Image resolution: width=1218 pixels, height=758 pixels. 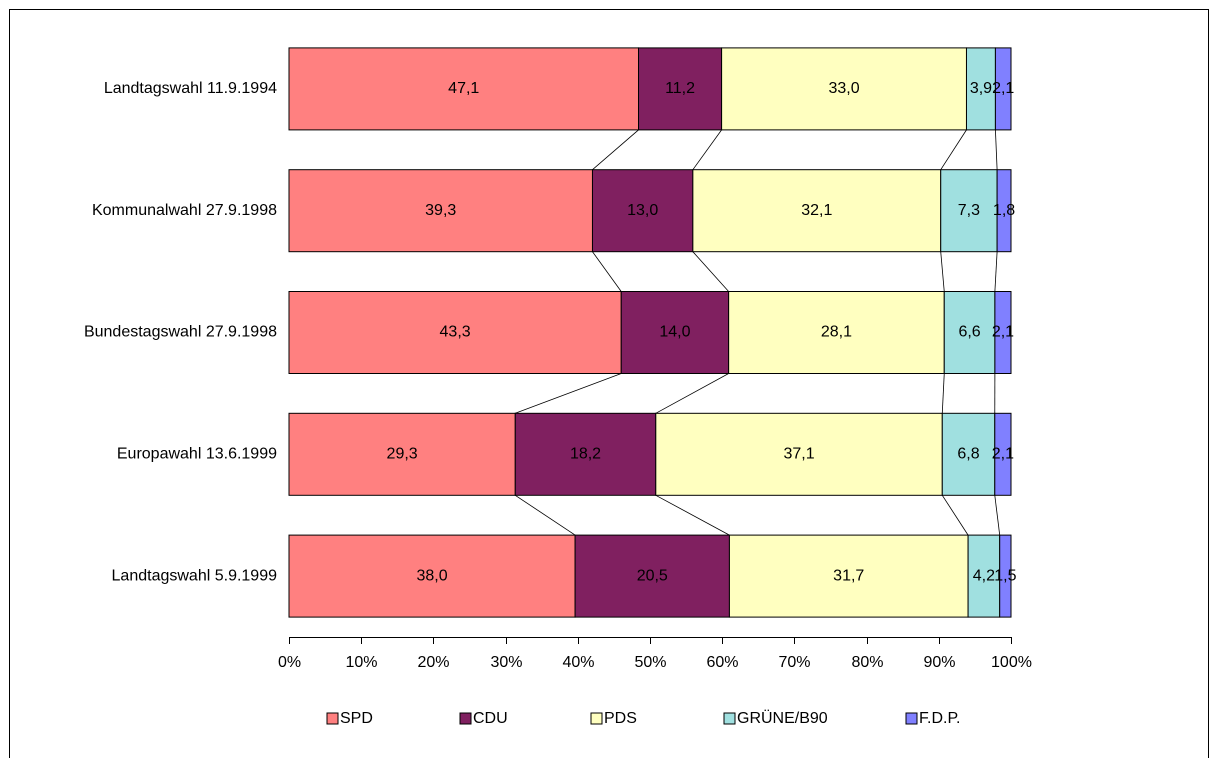 I want to click on data-label: 18,2, so click(x=585, y=454).